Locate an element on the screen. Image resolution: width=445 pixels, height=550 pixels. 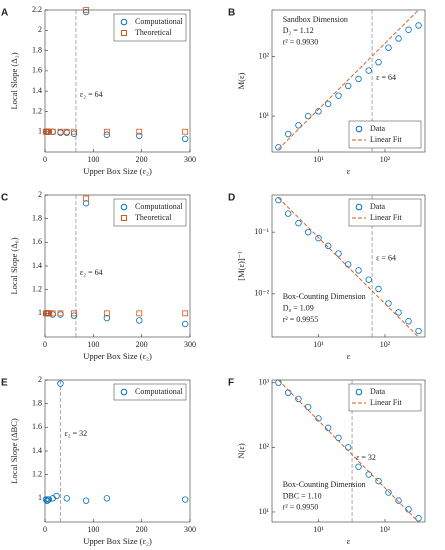
y-tick-label: 10⁻¹ is located at coordinates (261, 231).